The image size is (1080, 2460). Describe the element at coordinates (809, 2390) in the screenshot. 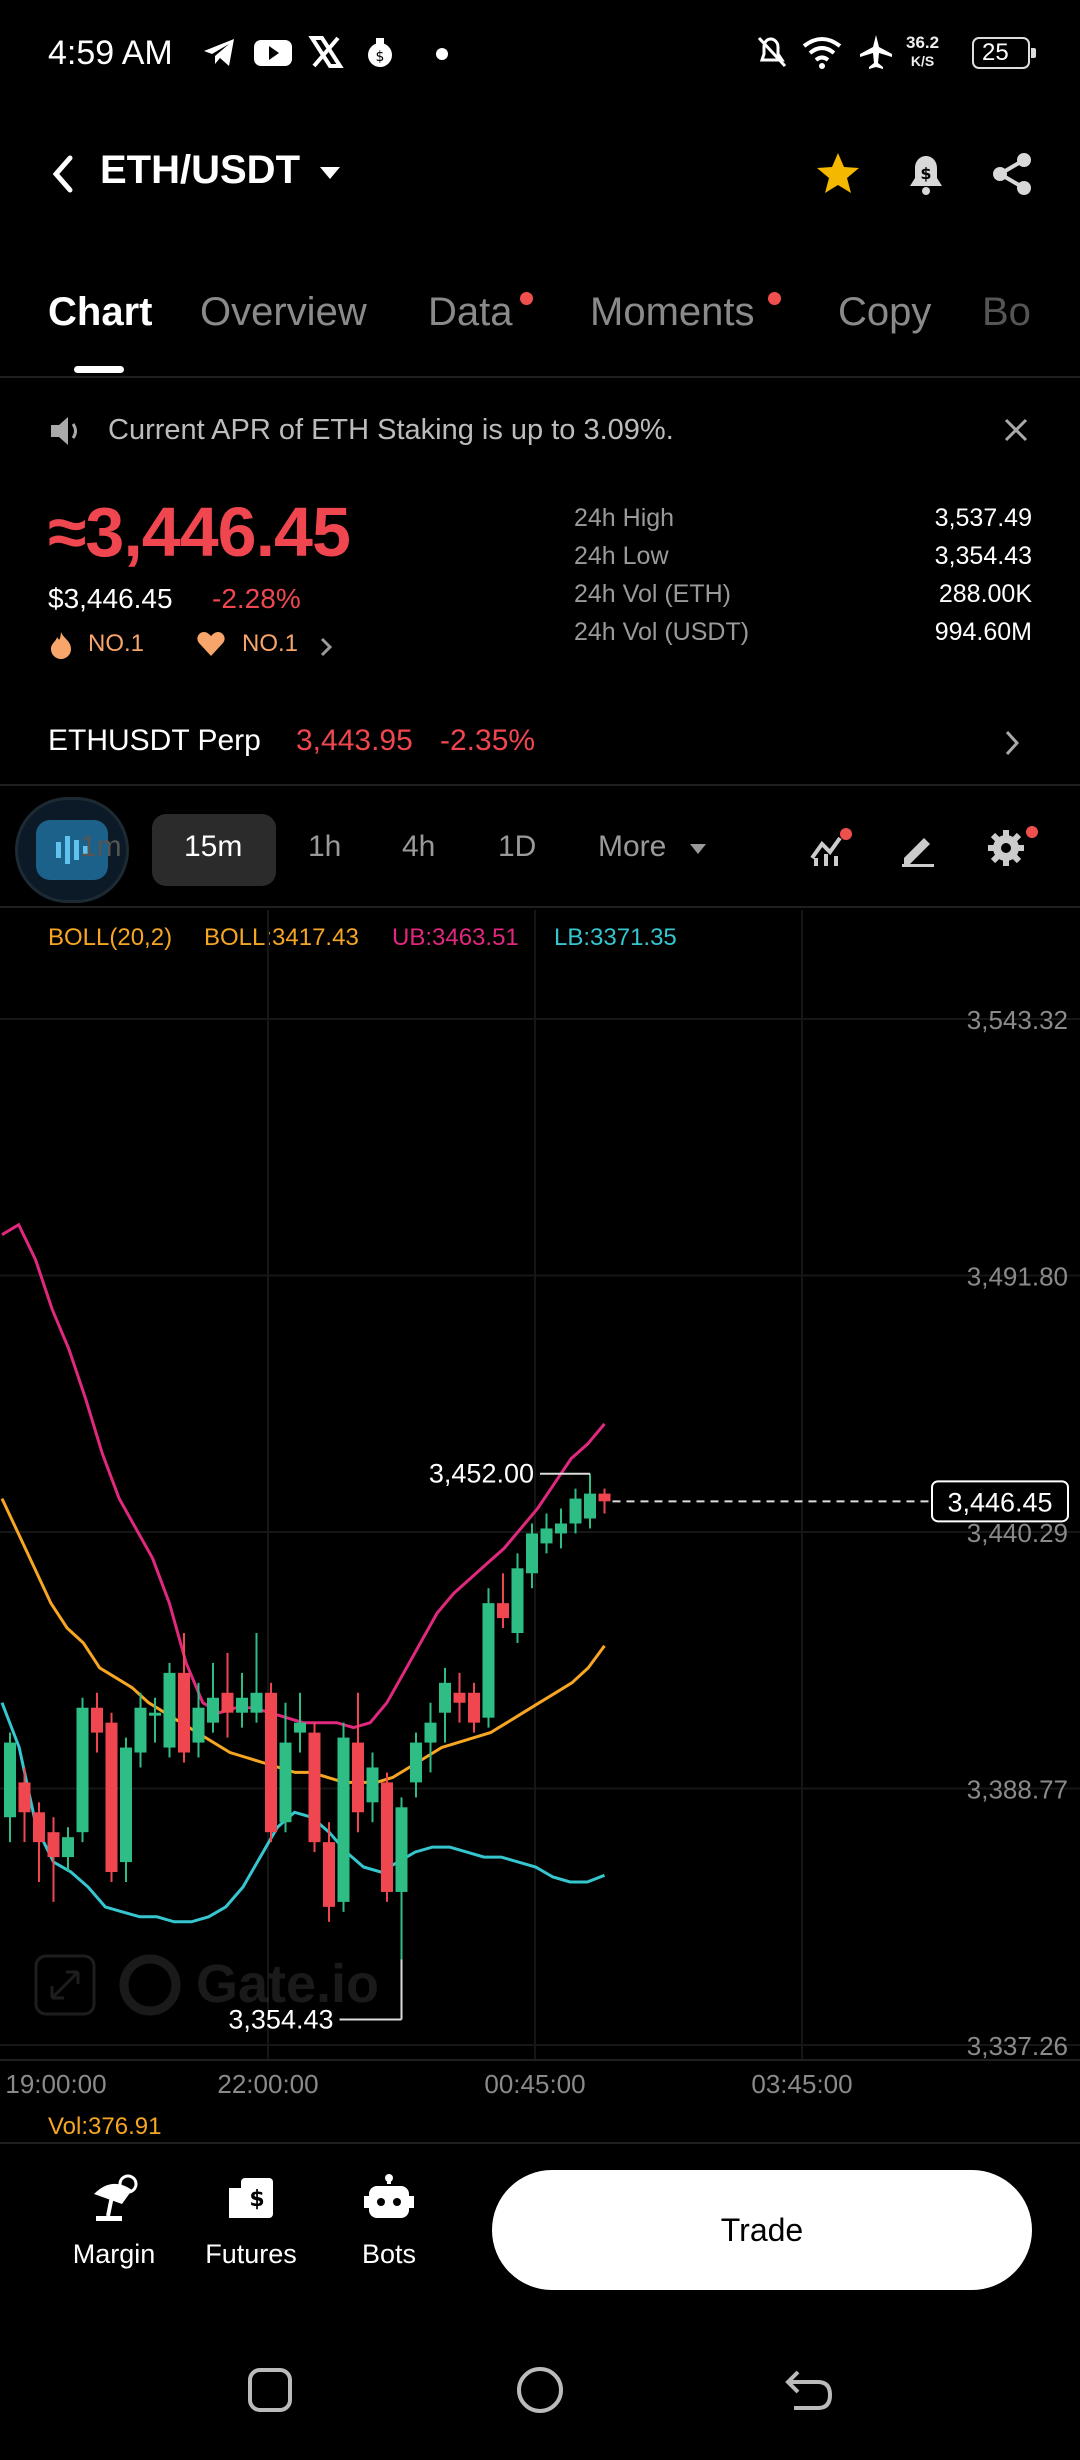

I see `back-nav-icon` at that location.